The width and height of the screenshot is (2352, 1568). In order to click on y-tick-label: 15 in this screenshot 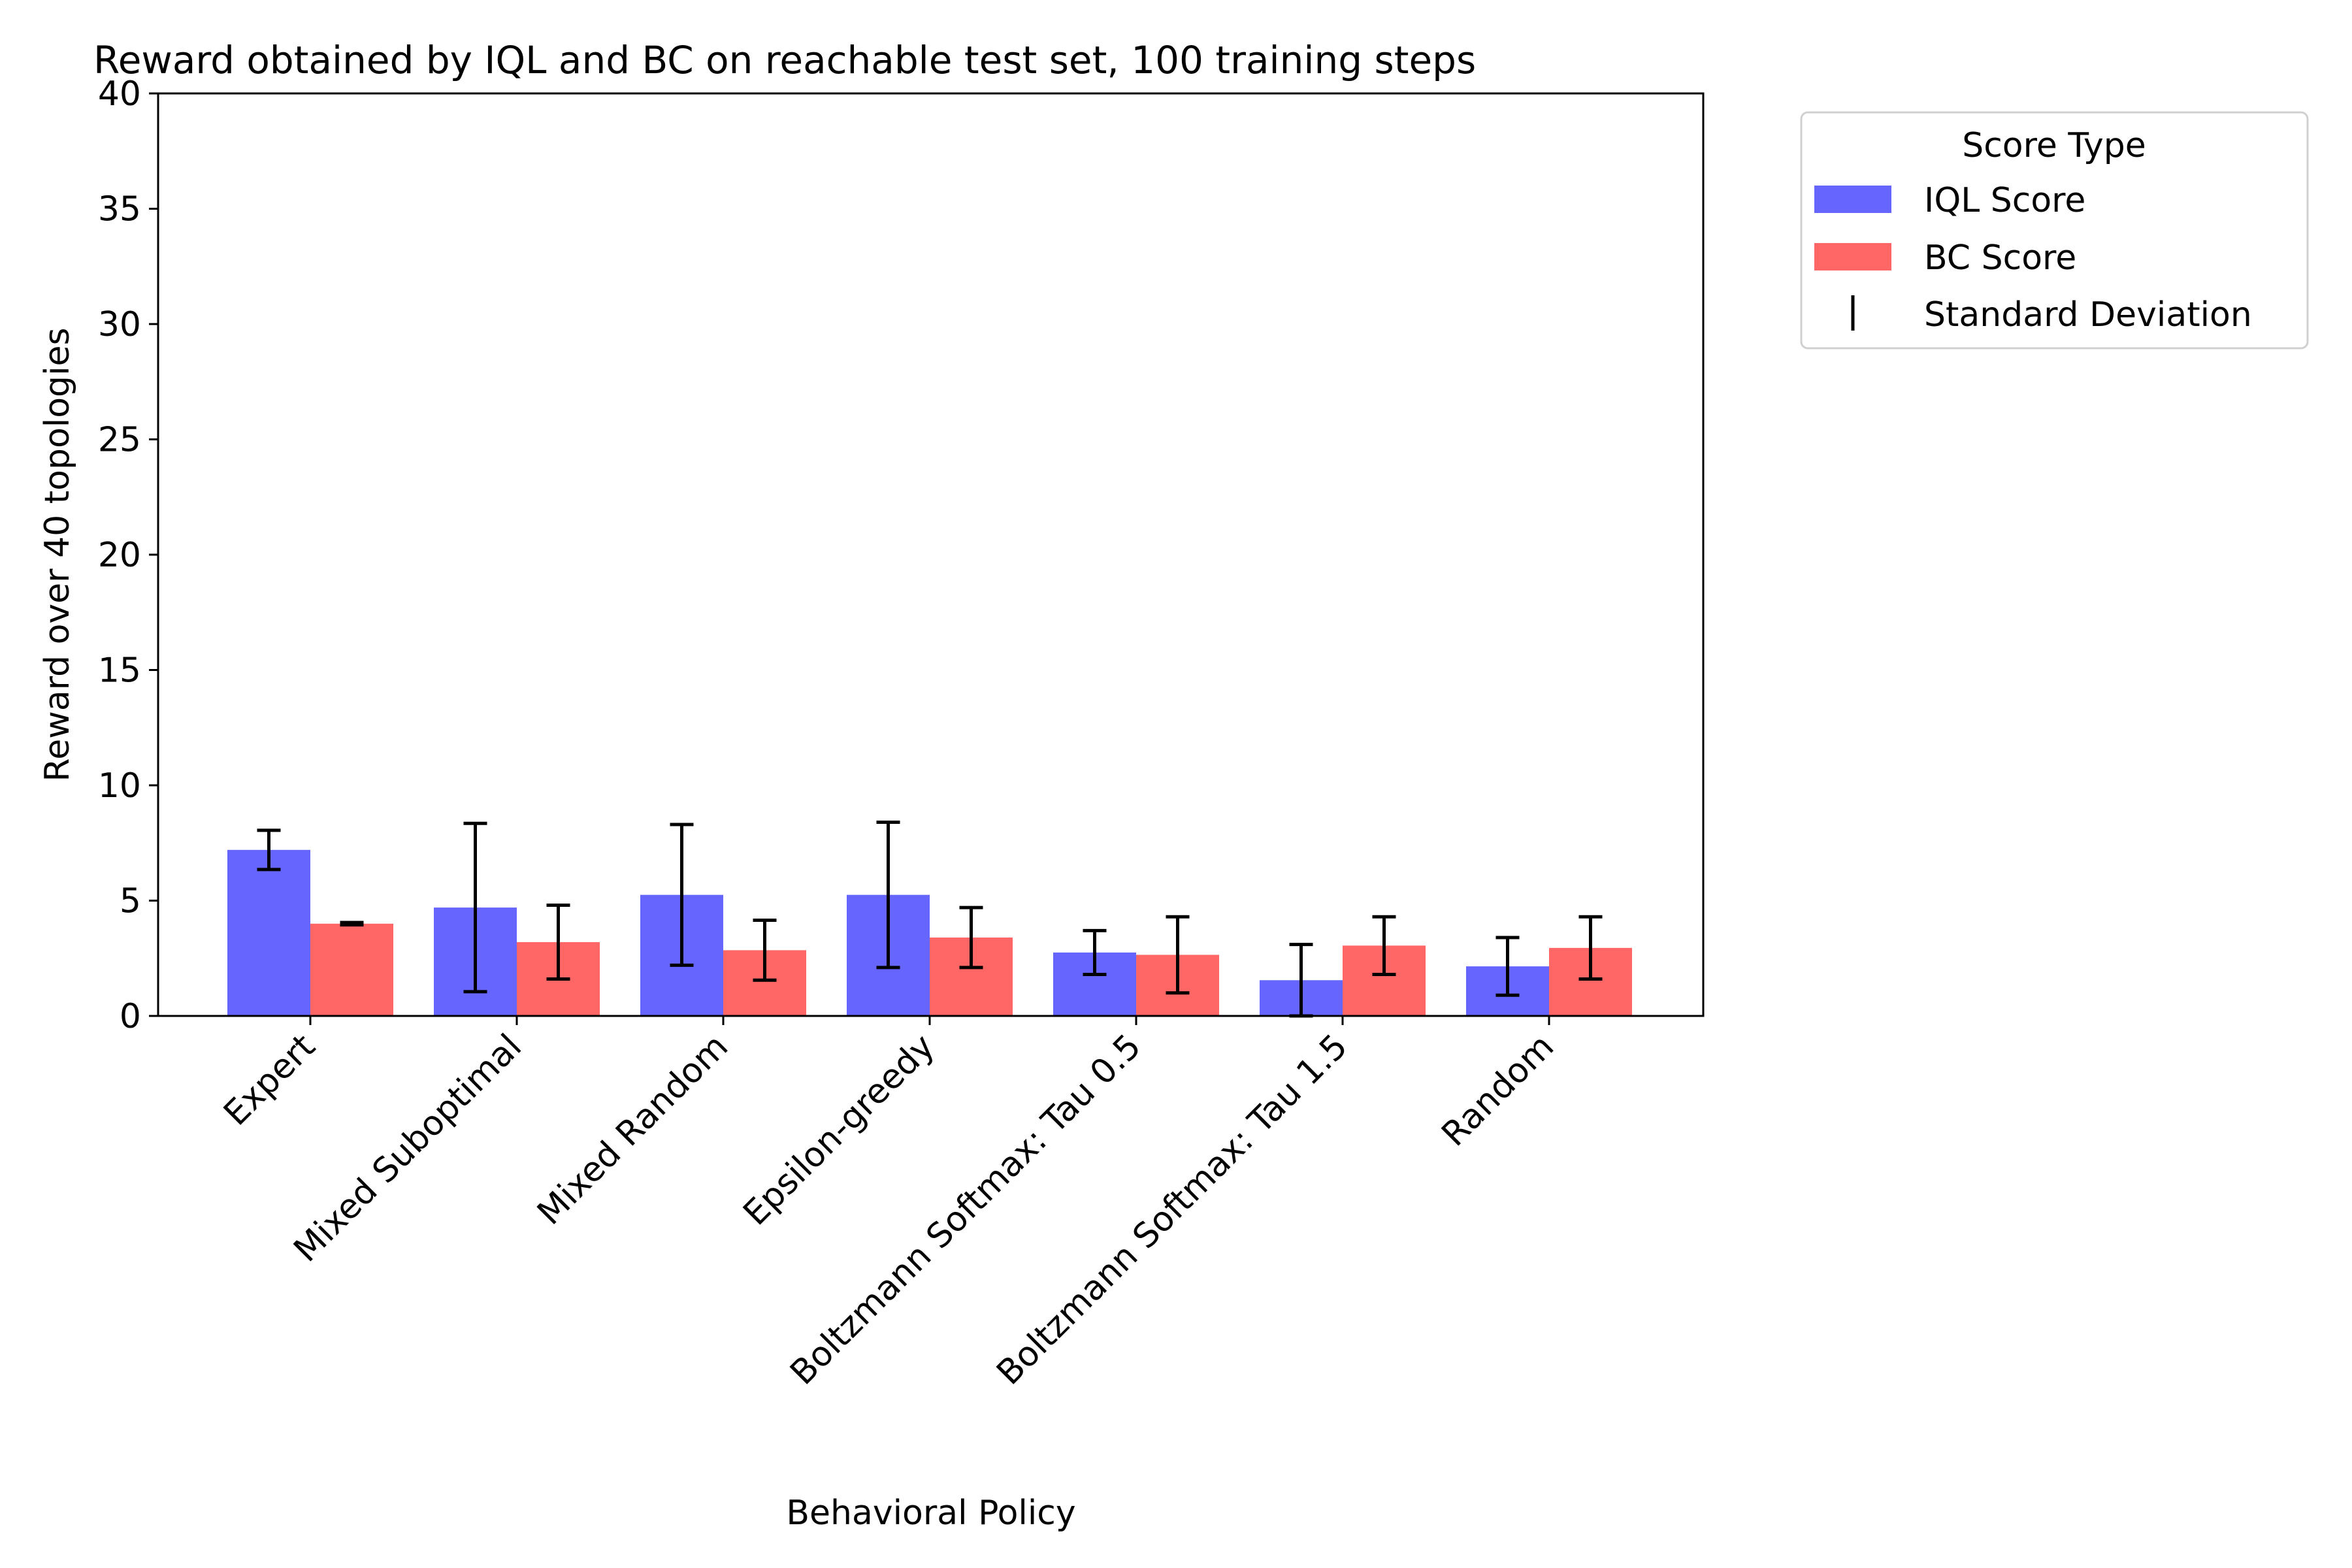, I will do `click(119, 671)`.